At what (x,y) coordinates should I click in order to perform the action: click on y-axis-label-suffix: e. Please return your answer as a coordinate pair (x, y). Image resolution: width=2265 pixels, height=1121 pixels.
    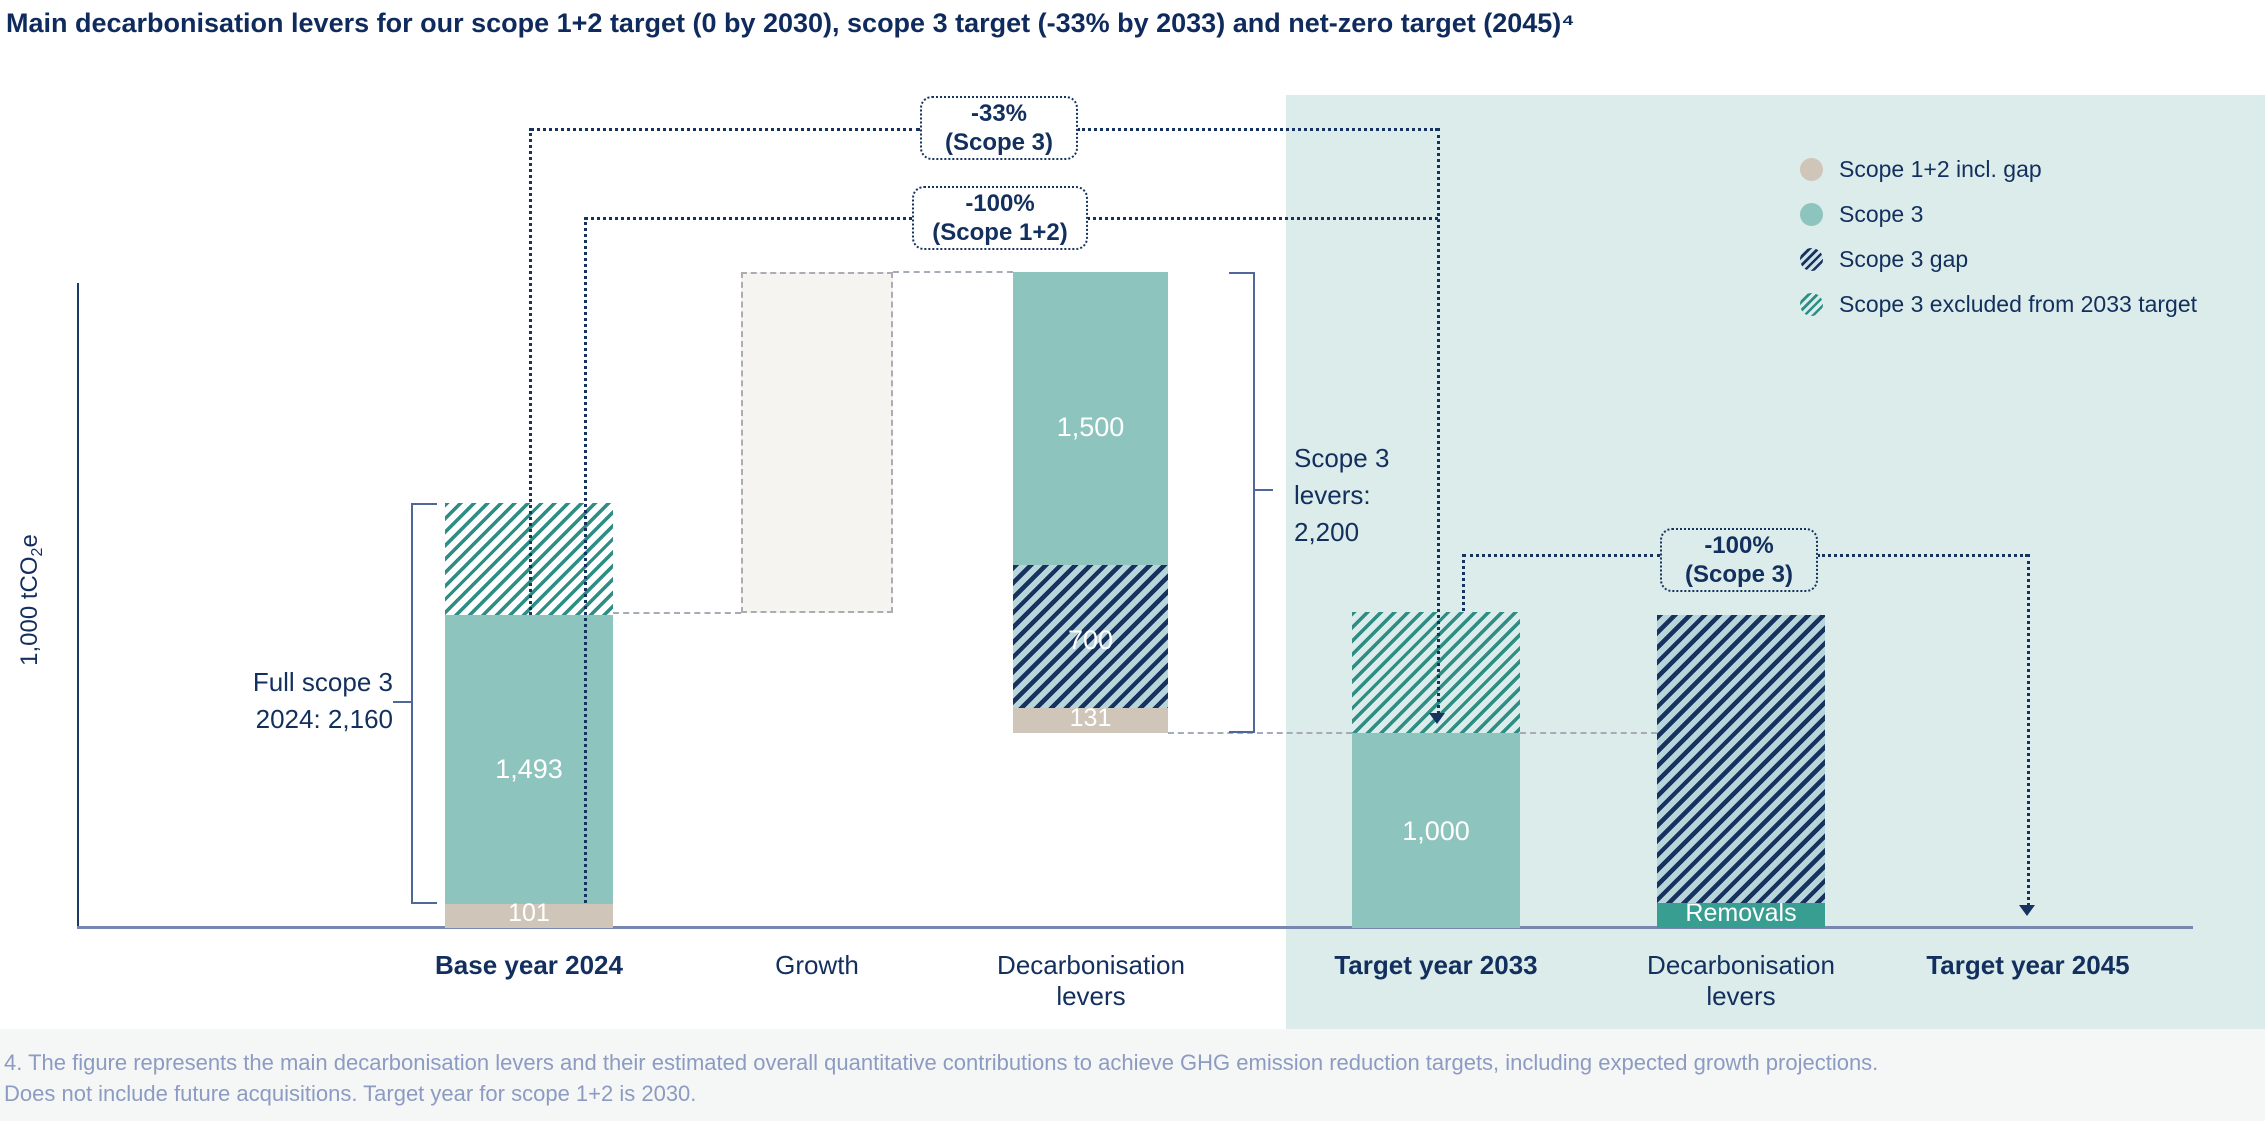
    Looking at the image, I should click on (29, 541).